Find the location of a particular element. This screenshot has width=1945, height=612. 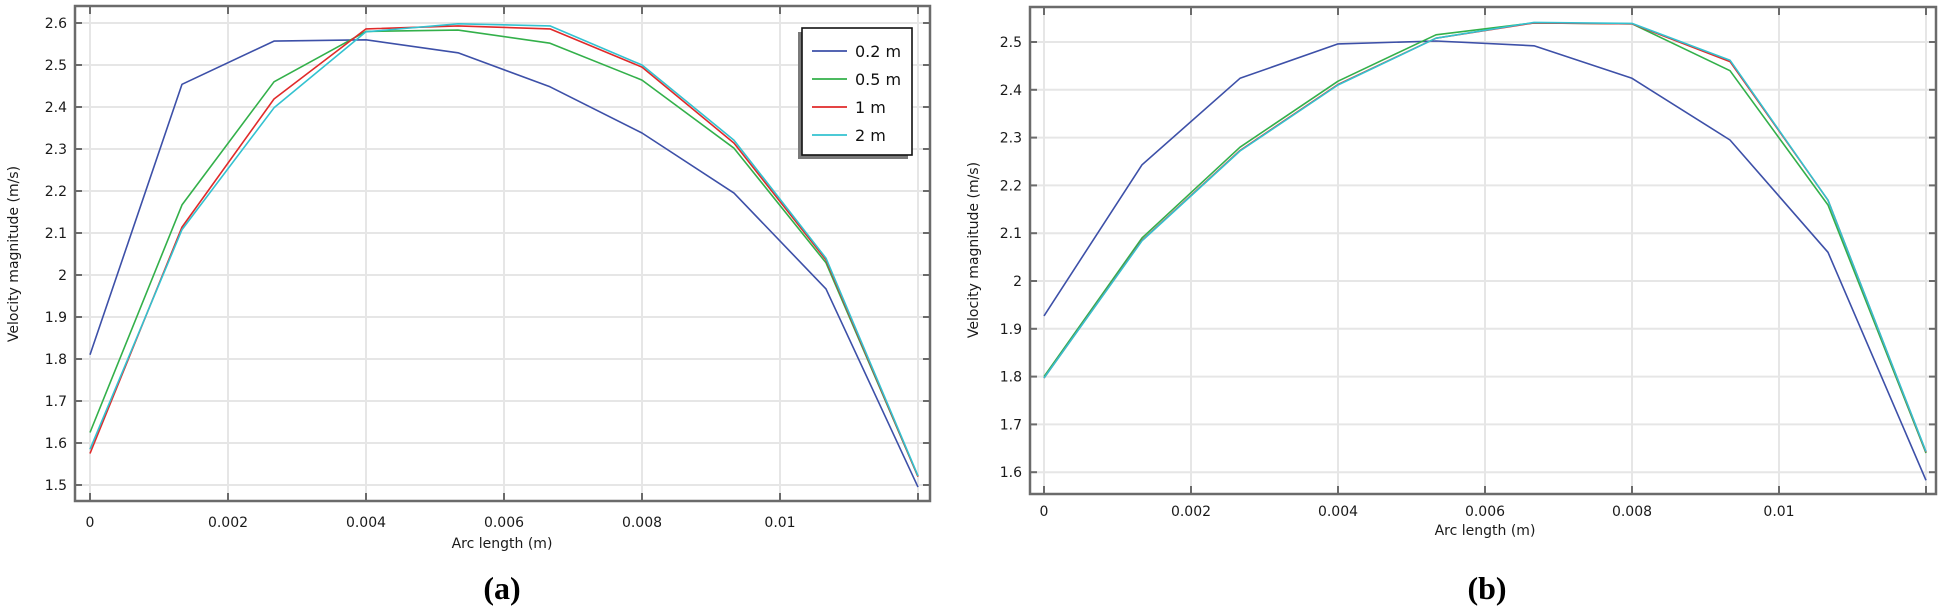

legend-item: 0.2 m is located at coordinates (856, 51).